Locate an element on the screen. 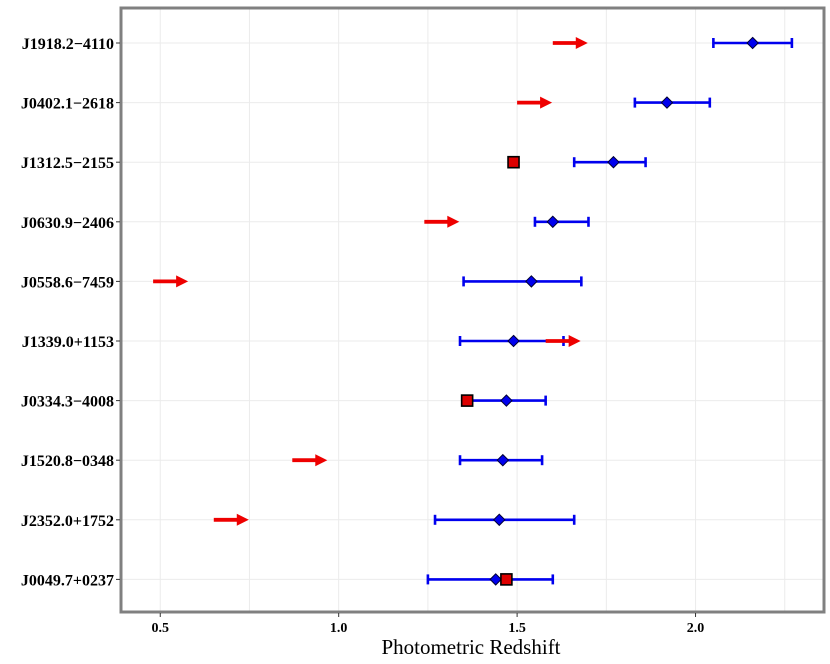 The height and width of the screenshot is (664, 830). source-name-label: J0049.7+0237 is located at coordinates (67, 580).